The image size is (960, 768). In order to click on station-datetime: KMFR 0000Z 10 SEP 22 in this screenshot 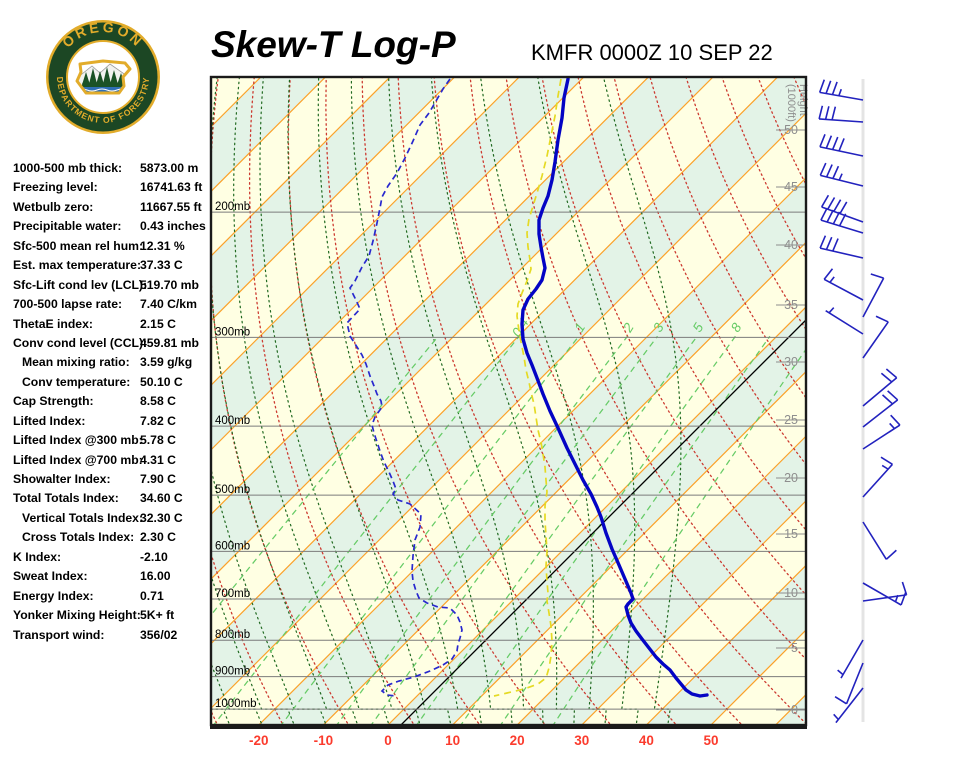, I will do `click(652, 52)`.